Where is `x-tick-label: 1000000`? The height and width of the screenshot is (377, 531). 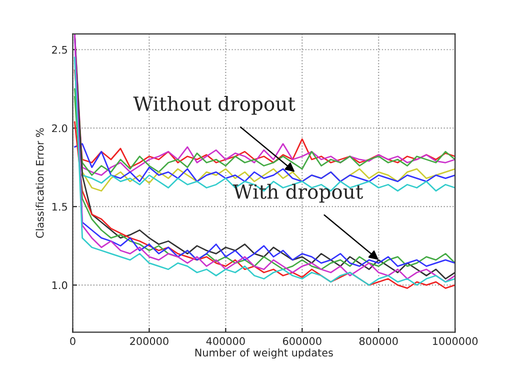
x-tick-label: 1000000 is located at coordinates (455, 341).